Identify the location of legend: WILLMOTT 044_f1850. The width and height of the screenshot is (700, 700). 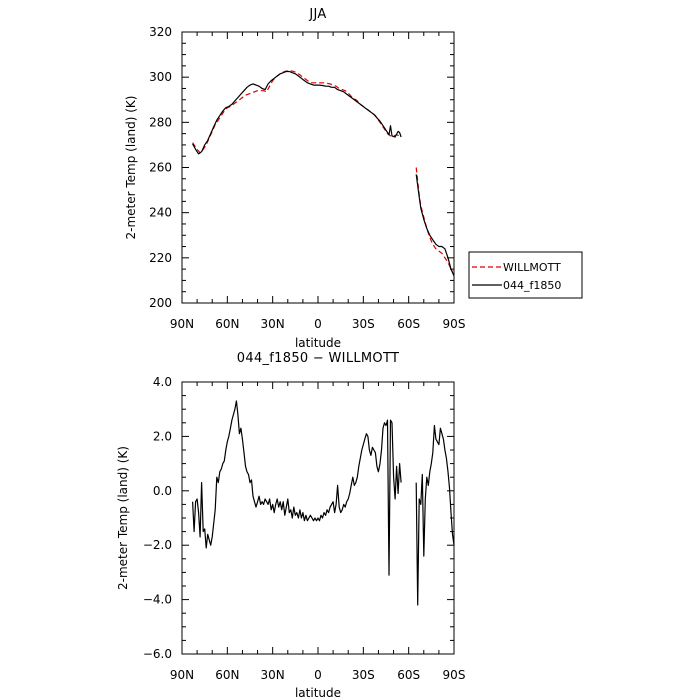
(525, 275).